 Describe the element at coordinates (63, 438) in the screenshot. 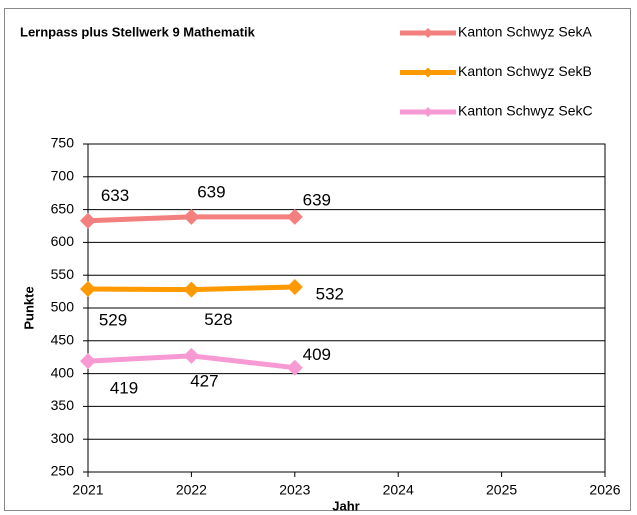

I see `y-tick-label: 300` at that location.